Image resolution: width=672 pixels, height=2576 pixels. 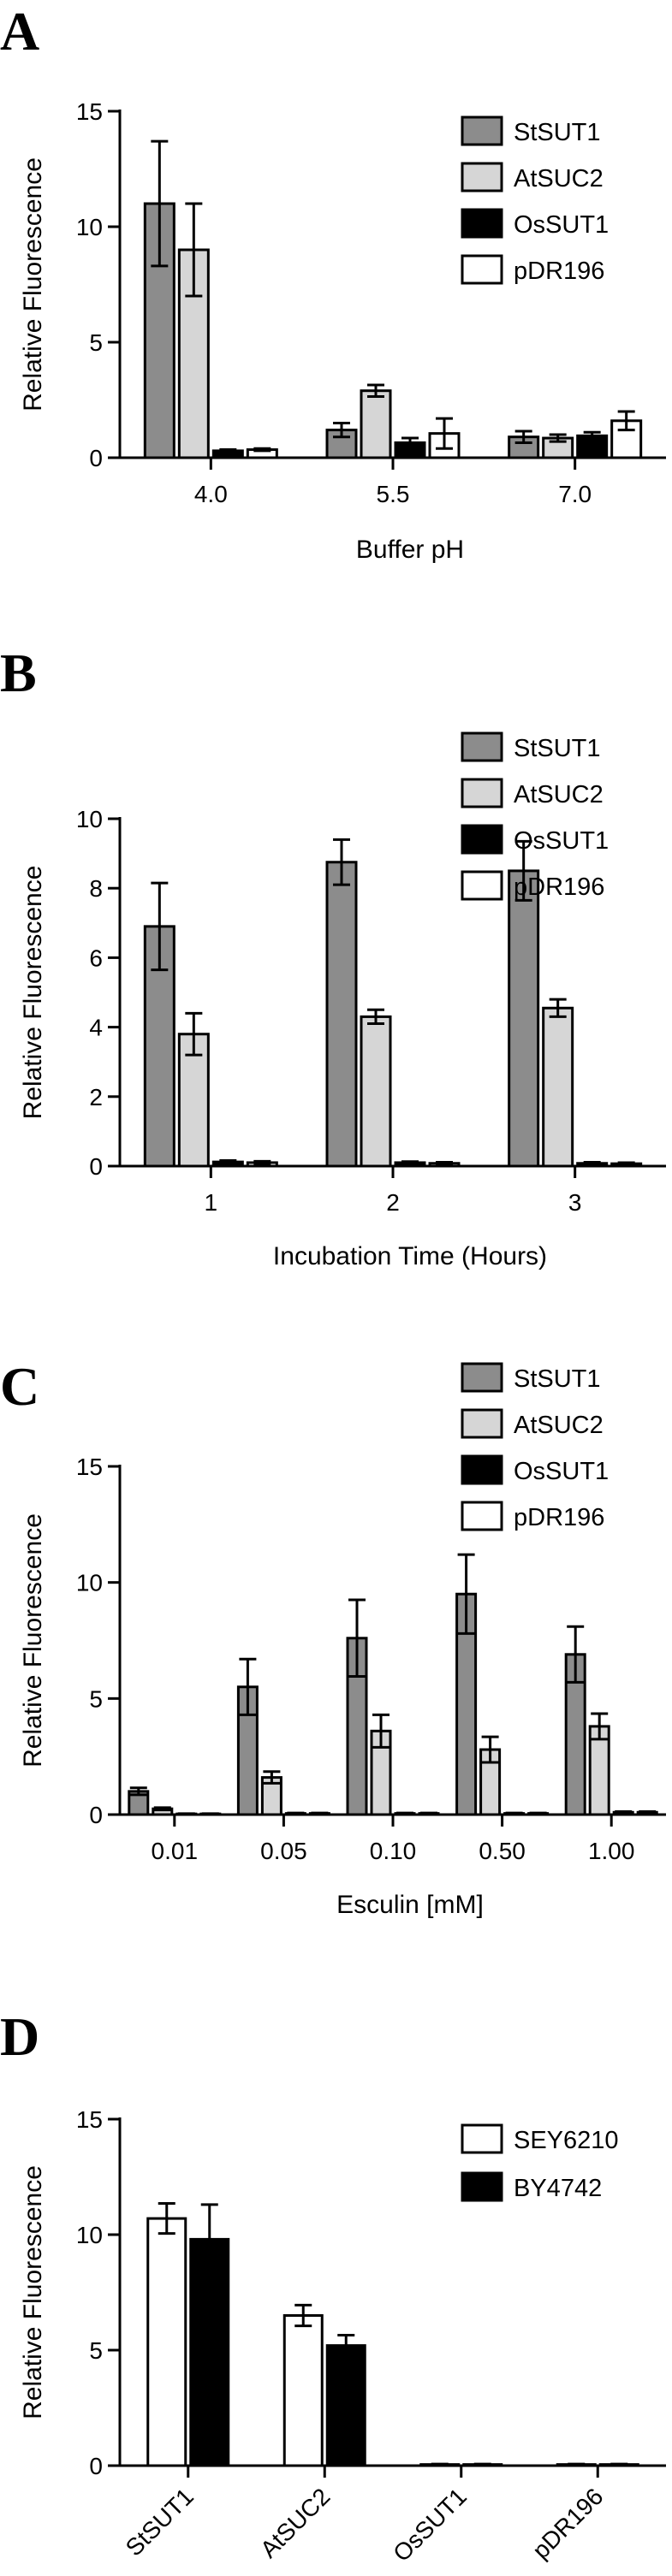 I want to click on x-tick-label: AtSUC2, so click(x=295, y=2522).